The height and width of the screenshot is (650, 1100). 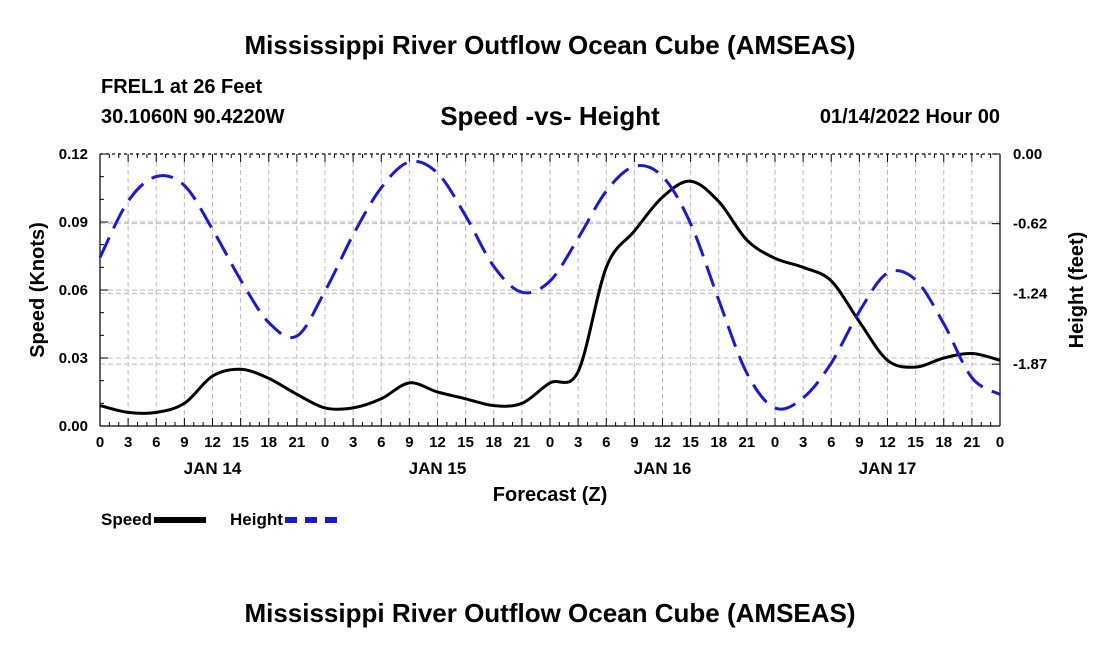 What do you see at coordinates (438, 468) in the screenshot?
I see `x-day-label: JAN 15` at bounding box center [438, 468].